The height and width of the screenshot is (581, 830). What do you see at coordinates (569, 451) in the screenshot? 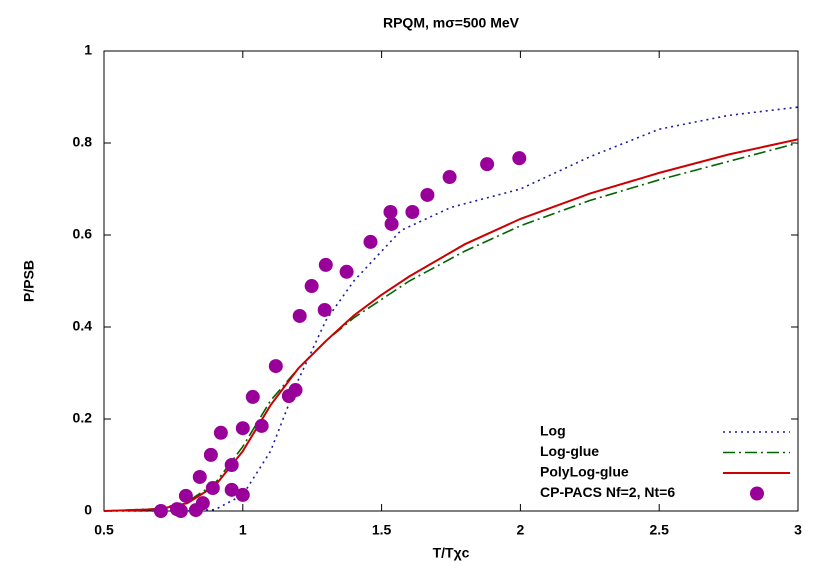
I see `legend-label: Log-glue` at bounding box center [569, 451].